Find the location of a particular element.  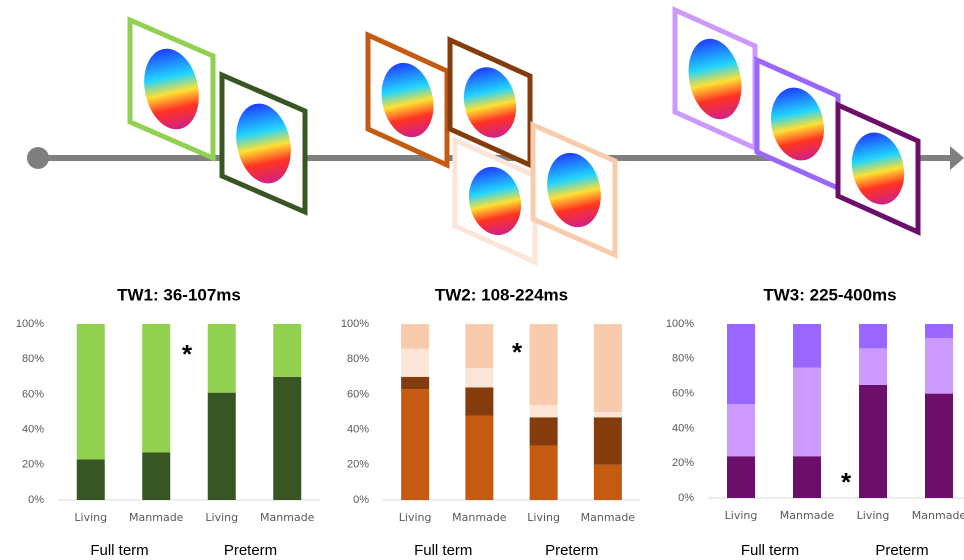

timeline-arrow is located at coordinates (957, 158).